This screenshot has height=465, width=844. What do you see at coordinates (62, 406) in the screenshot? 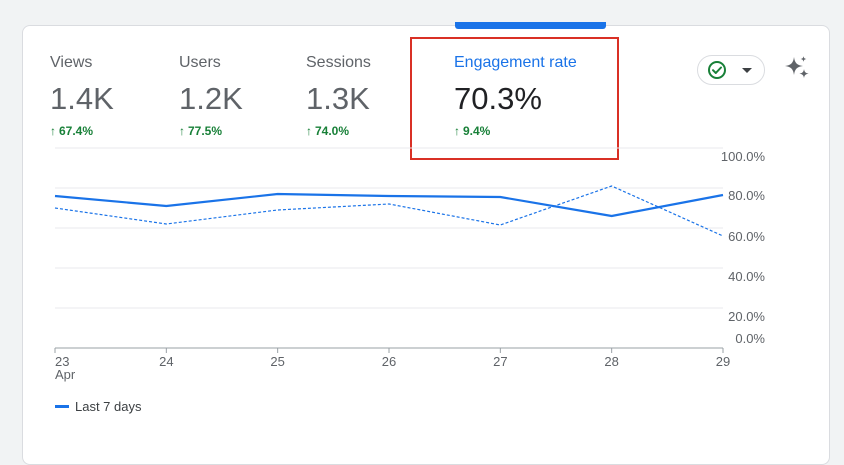
I see `legend-swatch` at bounding box center [62, 406].